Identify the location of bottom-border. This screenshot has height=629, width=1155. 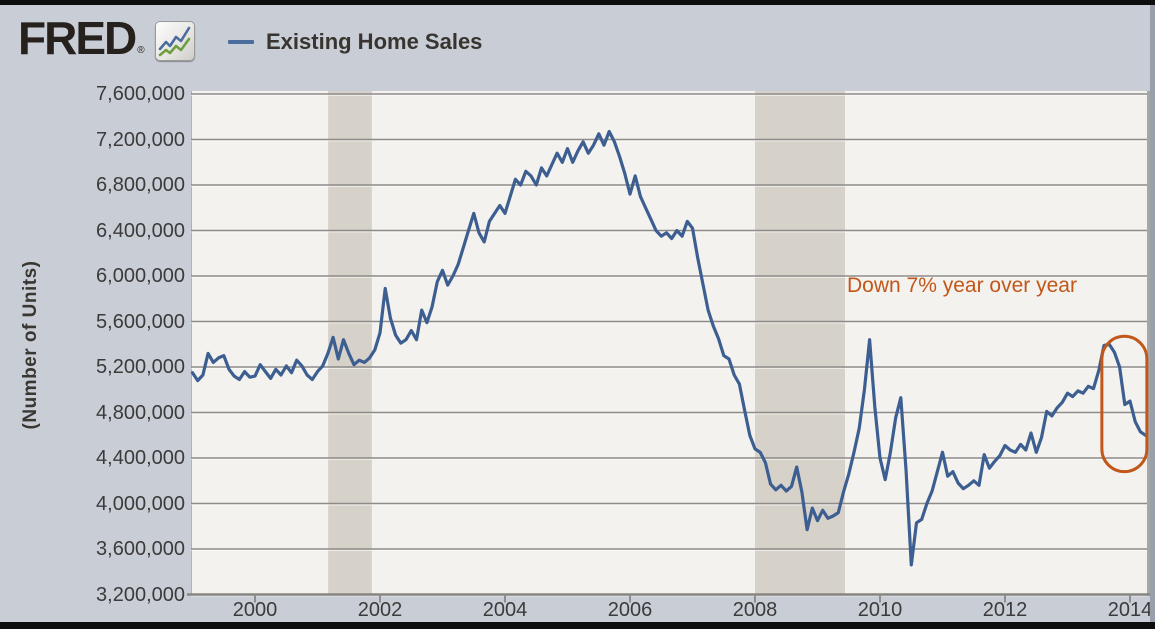
(577, 625).